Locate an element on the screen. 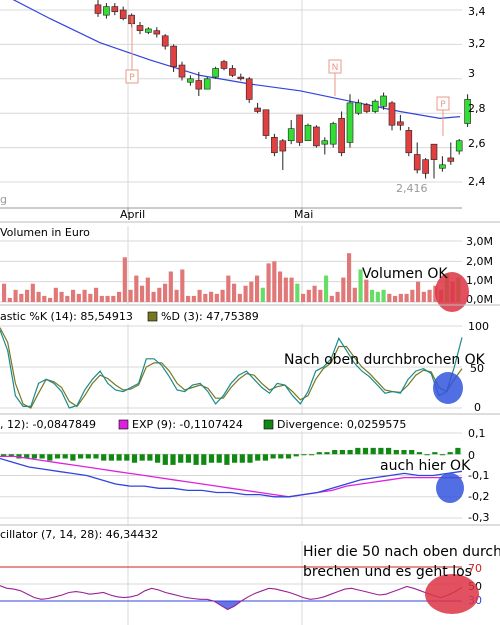  price-axis-ticks: 3,4 3,2 3 2,8 2,6 2,4 is located at coordinates (477, 96).